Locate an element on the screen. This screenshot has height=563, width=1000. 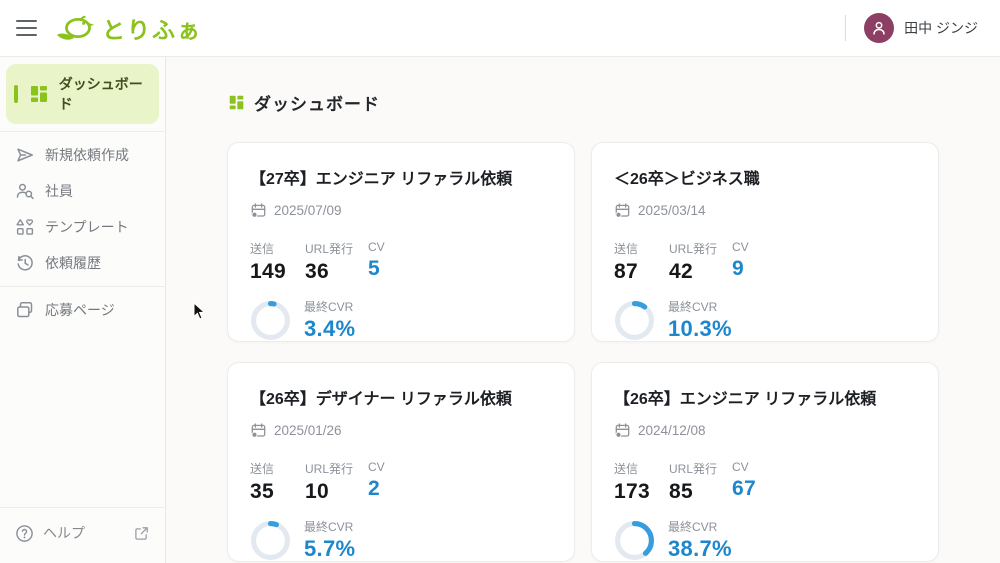
bird-logo-icon is located at coordinates (75, 28).